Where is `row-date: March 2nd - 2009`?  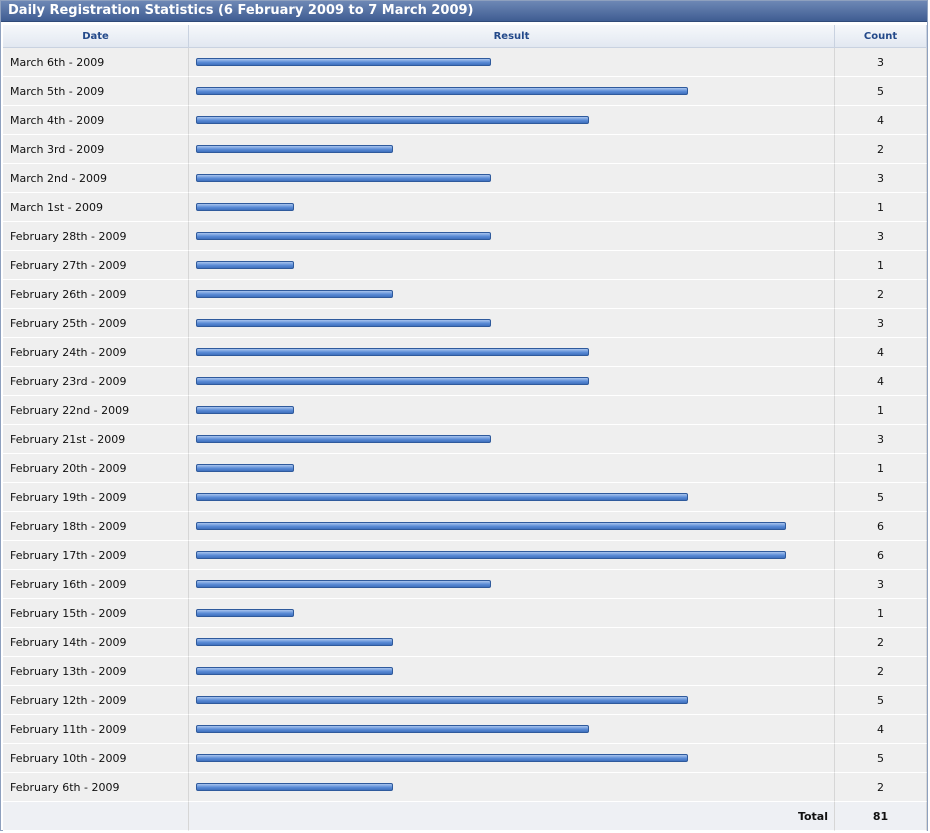
row-date: March 2nd - 2009 is located at coordinates (96, 178).